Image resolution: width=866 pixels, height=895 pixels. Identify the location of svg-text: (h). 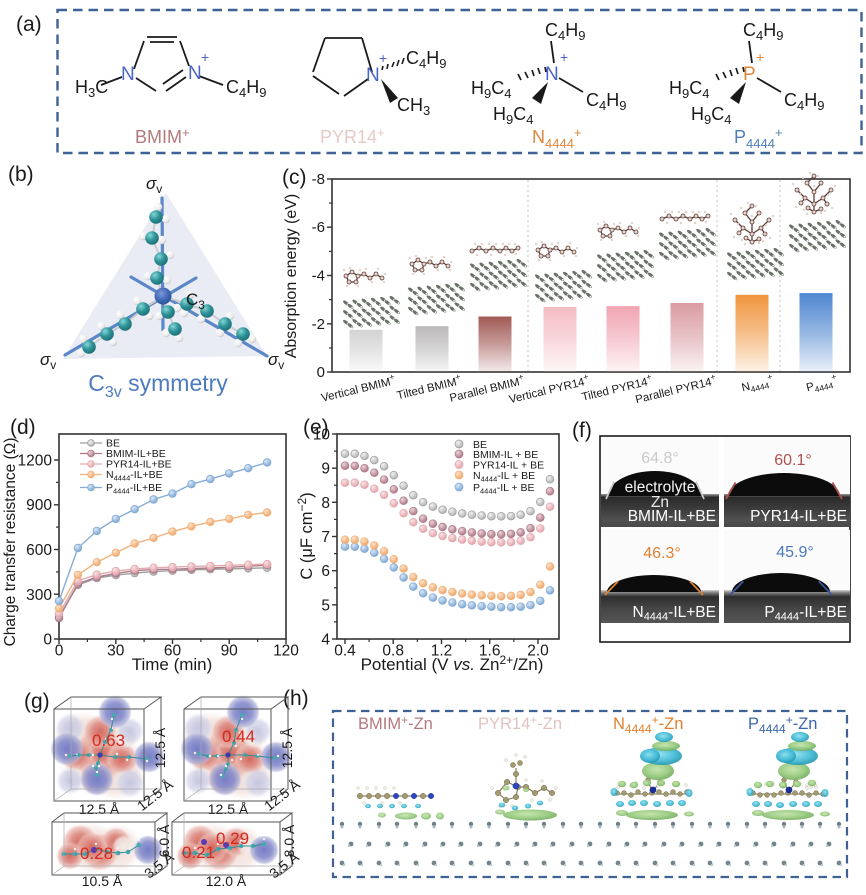
(296, 698).